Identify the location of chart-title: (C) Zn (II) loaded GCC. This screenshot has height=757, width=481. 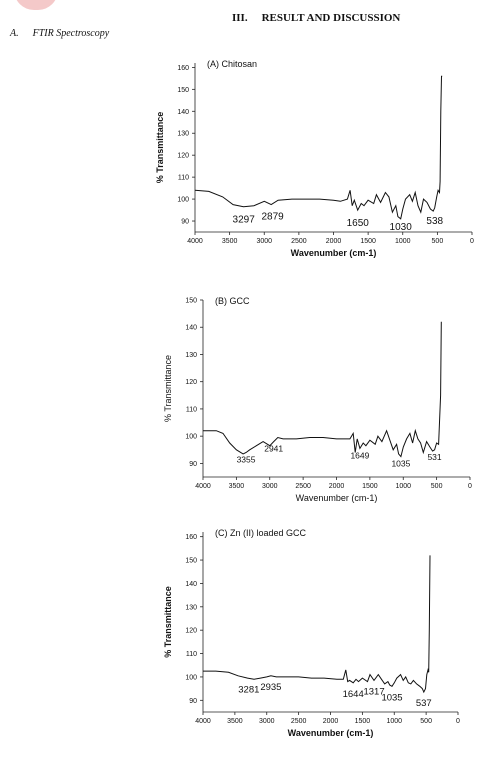
(261, 533).